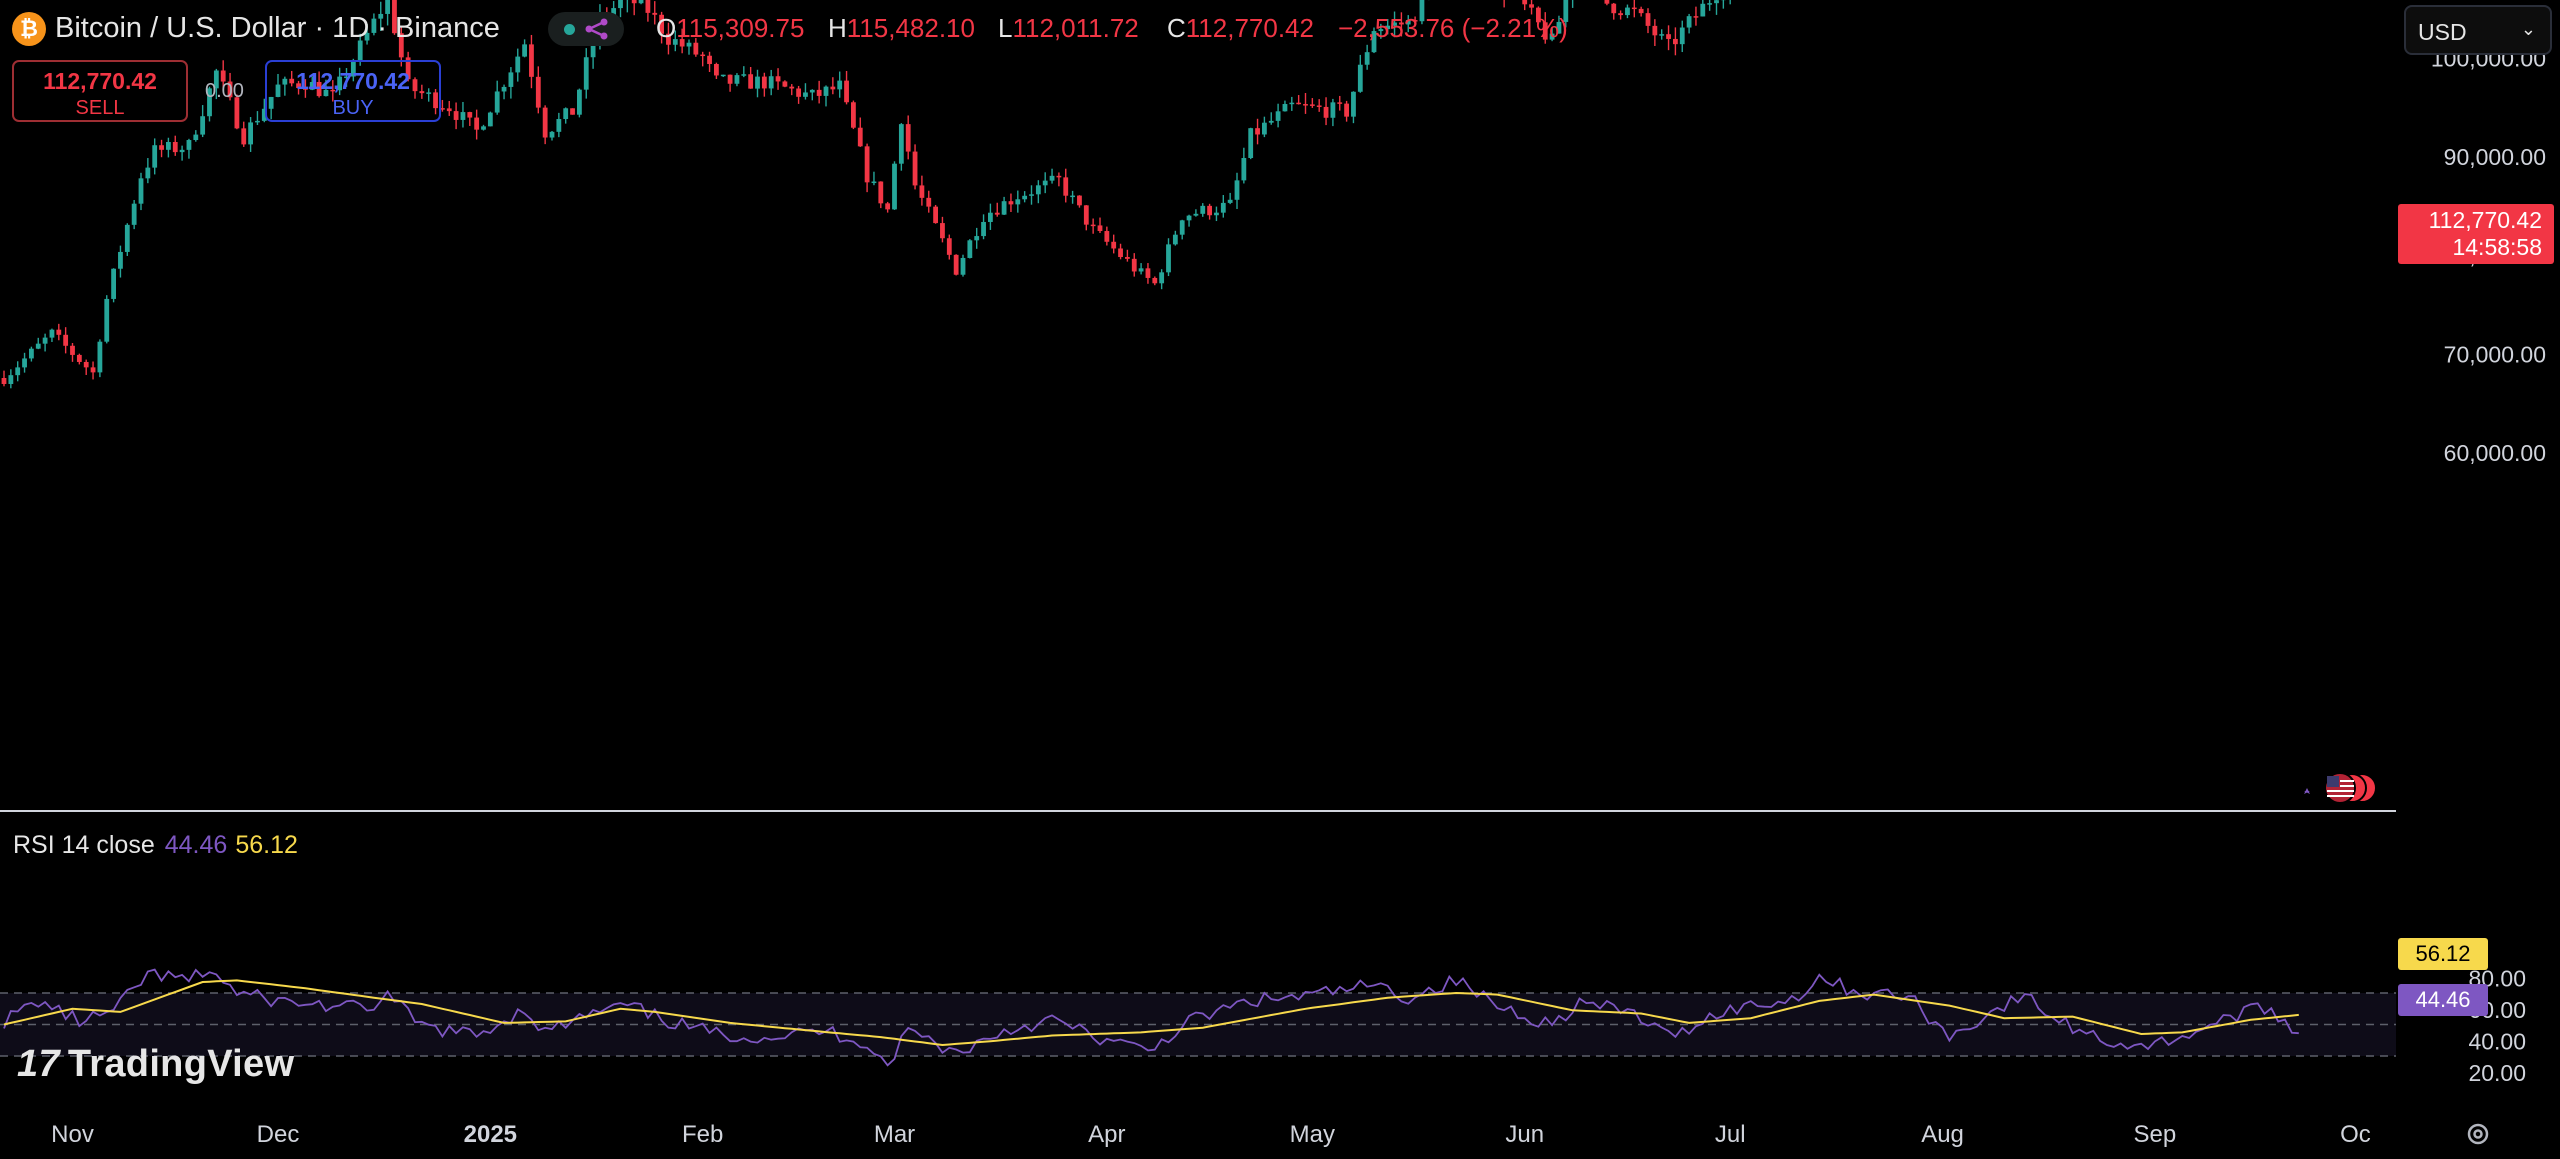  I want to click on rsi-name: RSI 14 close, so click(84, 845).